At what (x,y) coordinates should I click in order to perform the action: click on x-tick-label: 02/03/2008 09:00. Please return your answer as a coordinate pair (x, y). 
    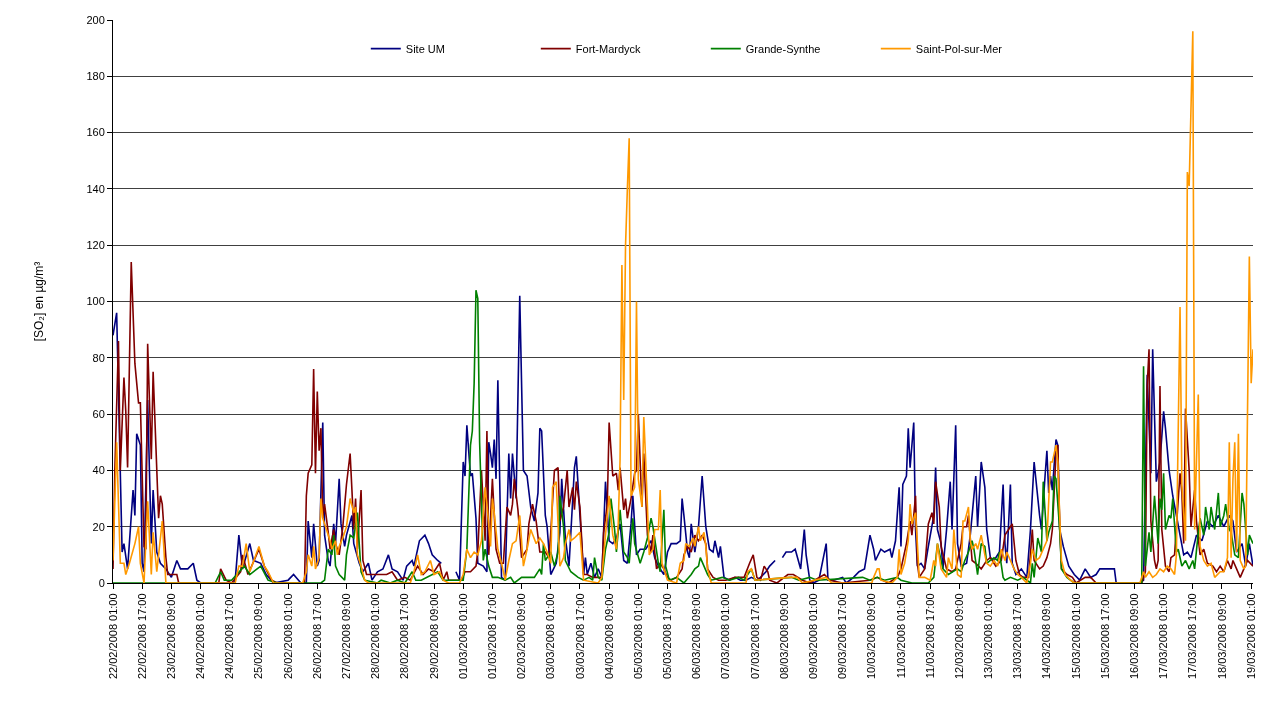
    Looking at the image, I should click on (521, 636).